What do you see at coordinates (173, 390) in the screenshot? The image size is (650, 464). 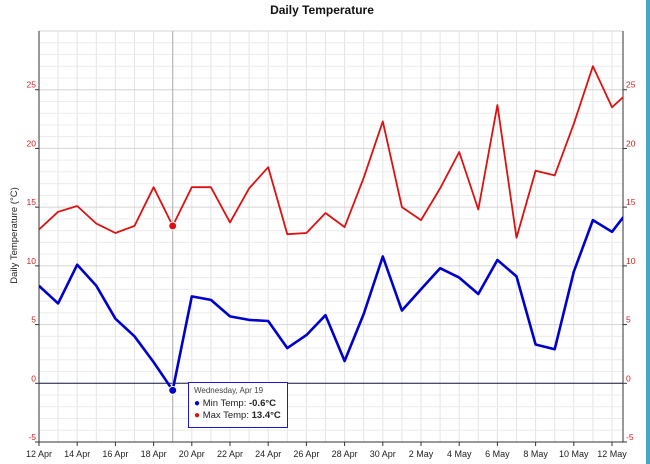 I see `hover-marker-min-temp` at bounding box center [173, 390].